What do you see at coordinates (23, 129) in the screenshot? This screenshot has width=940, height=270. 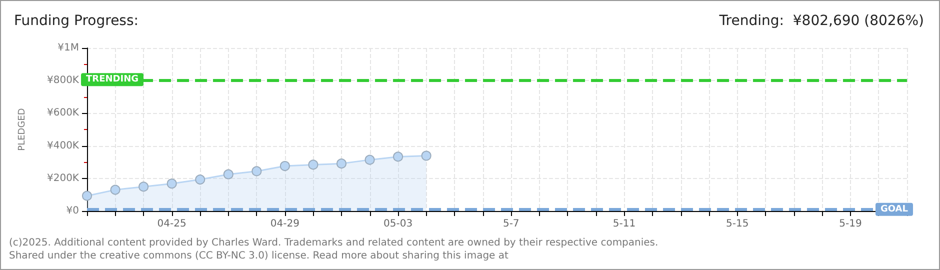 I see `y-axis-title: PLEDGED` at bounding box center [23, 129].